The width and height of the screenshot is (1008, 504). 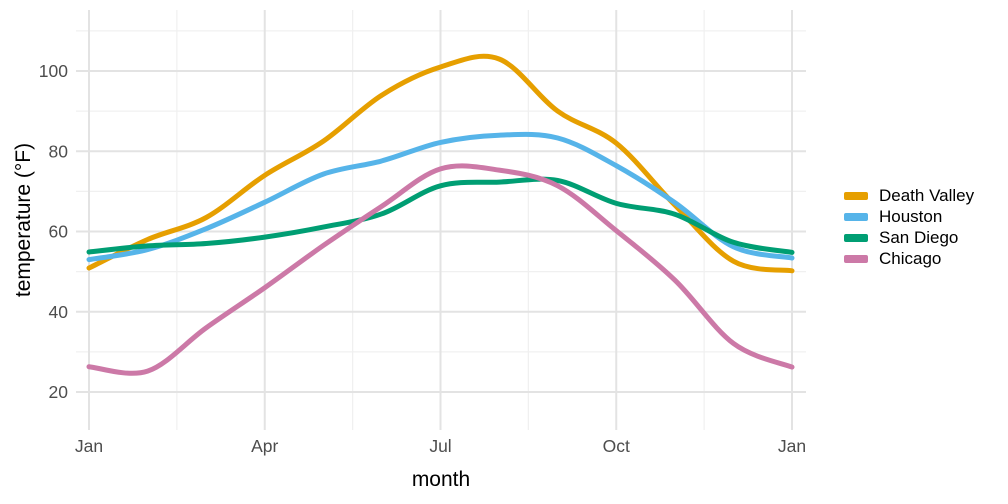 I want to click on legend-label-death-valley: Death Valley, so click(x=927, y=195).